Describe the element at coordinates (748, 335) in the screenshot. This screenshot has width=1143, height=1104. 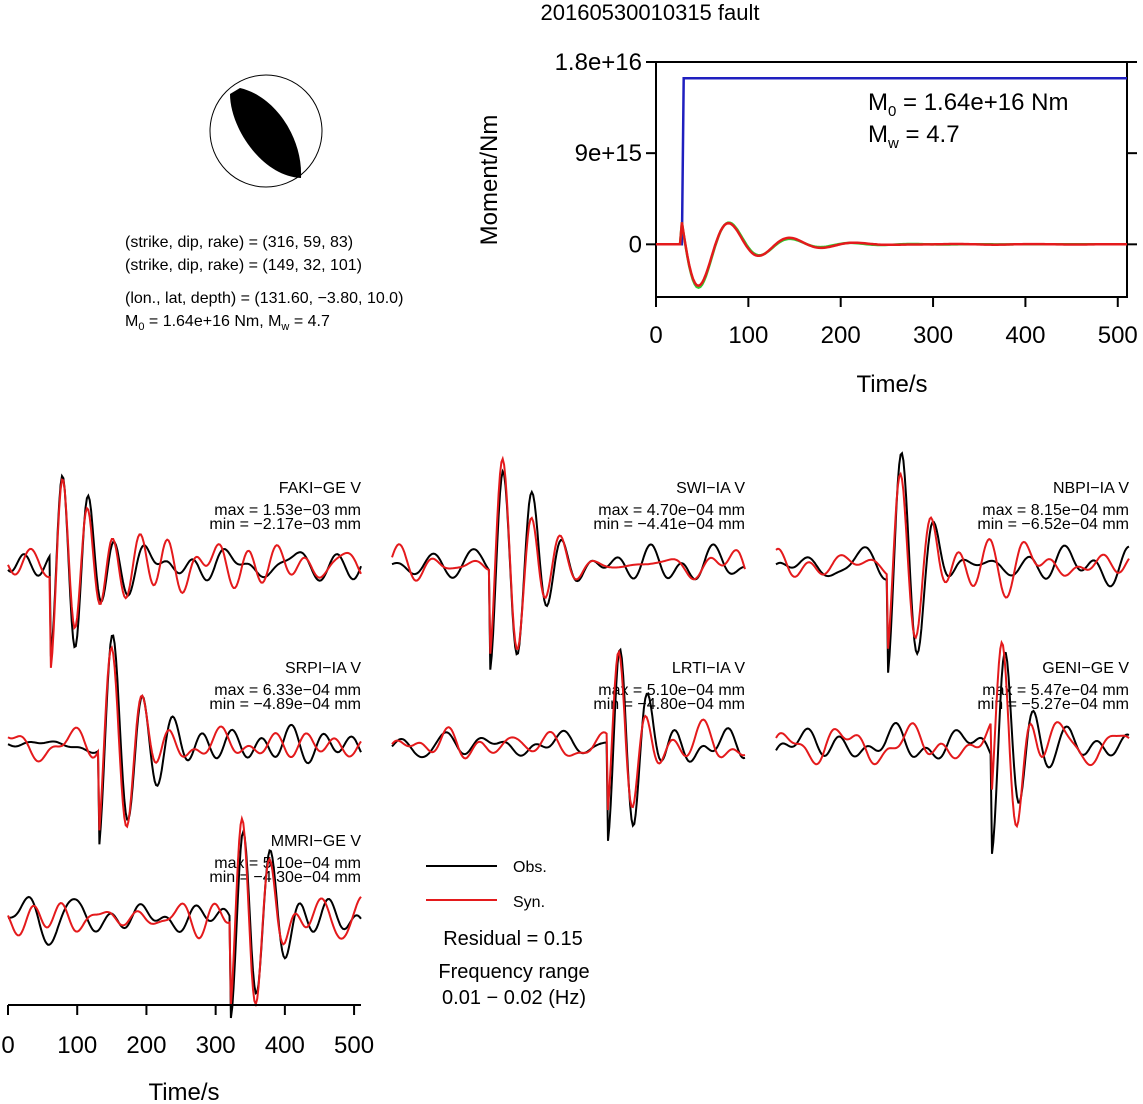
I see `moment-x-tick-label: 100` at that location.